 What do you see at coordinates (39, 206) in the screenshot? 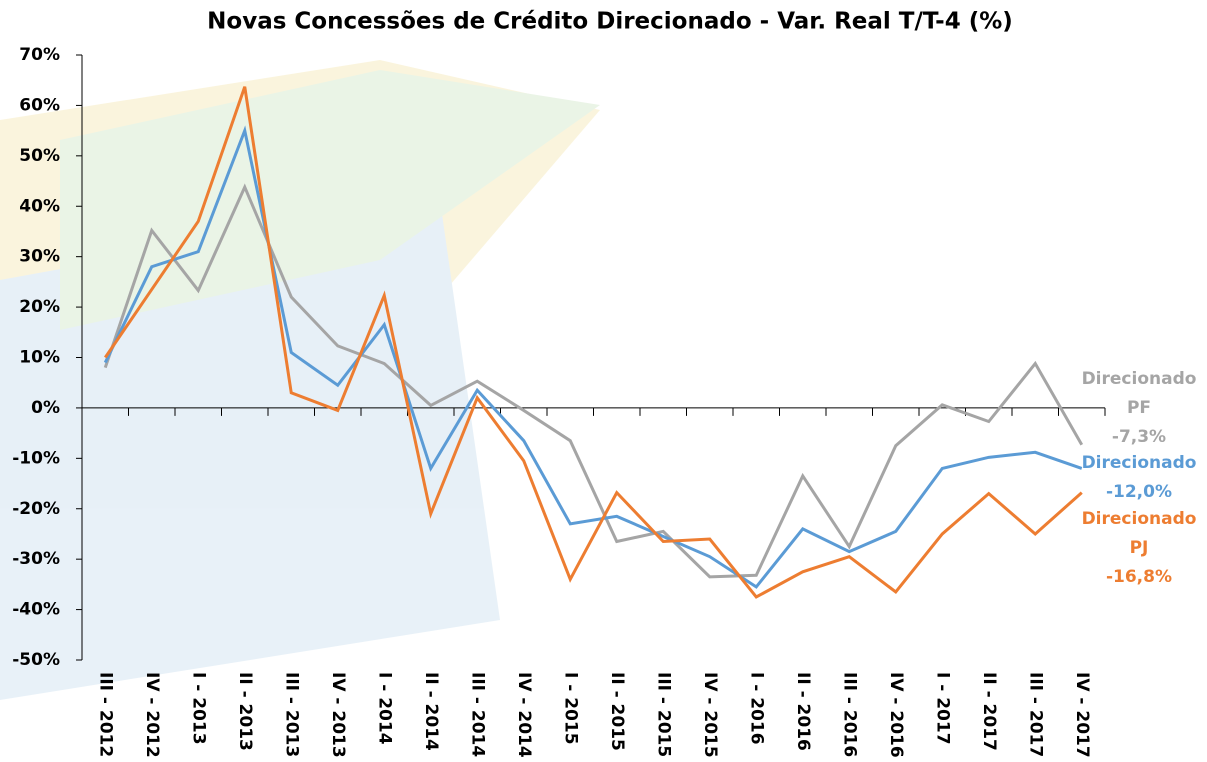
I see `y-tick-label: 40%` at bounding box center [39, 206].